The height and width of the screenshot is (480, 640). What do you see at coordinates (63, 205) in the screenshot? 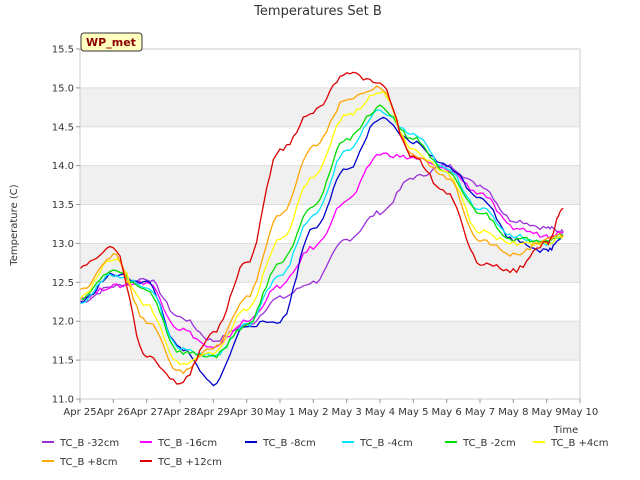
I see `y-tick-label: 13.5` at bounding box center [63, 205].